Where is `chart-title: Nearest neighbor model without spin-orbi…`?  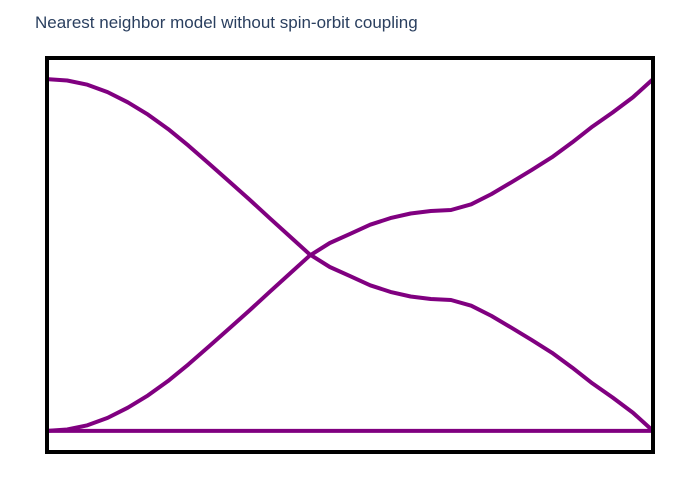
chart-title: Nearest neighbor model without spin-orbi… is located at coordinates (226, 22).